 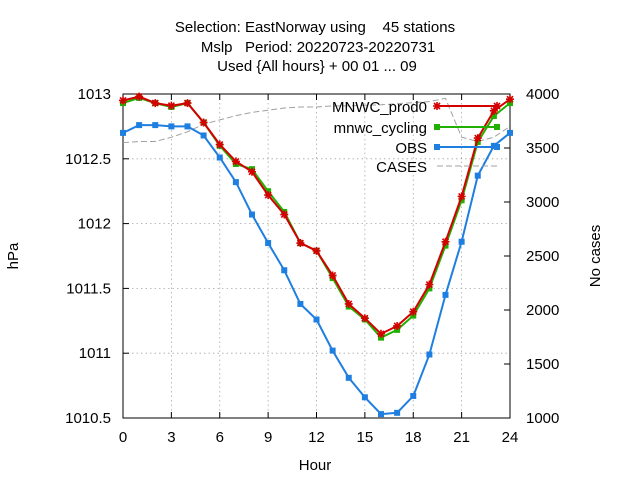 I want to click on y-tick-label: 1010.5, so click(x=88, y=418).